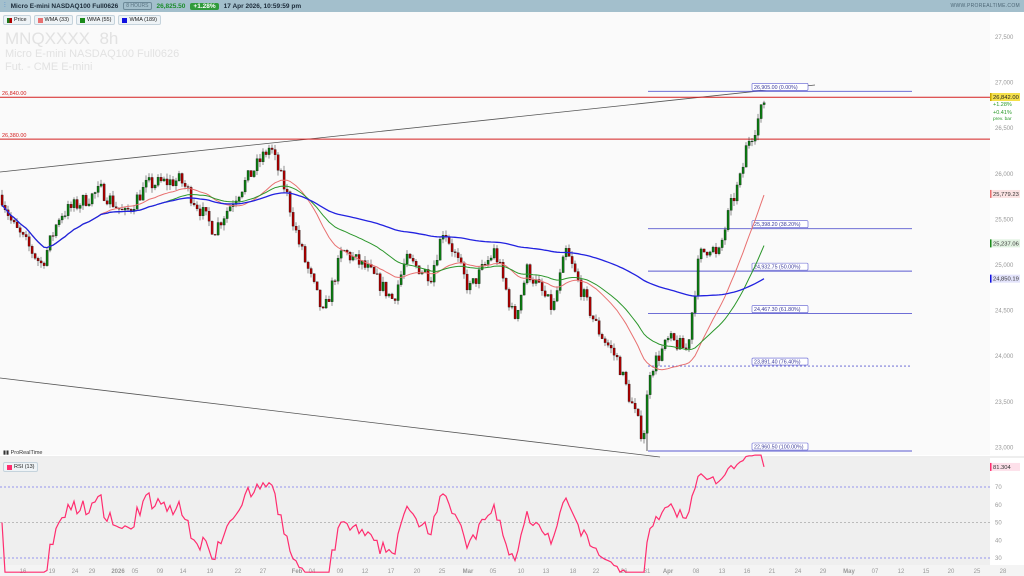  What do you see at coordinates (137, 6) in the screenshot?
I see `timeframe-badge: 8 HOURS` at bounding box center [137, 6].